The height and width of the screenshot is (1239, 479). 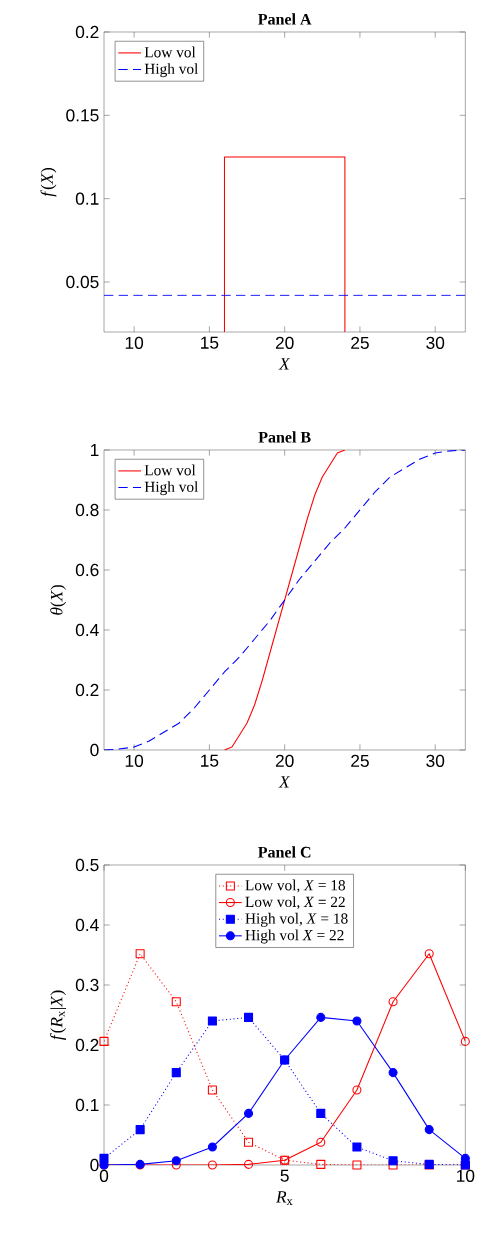 What do you see at coordinates (285, 19) in the screenshot?
I see `chart-title: Panel A` at bounding box center [285, 19].